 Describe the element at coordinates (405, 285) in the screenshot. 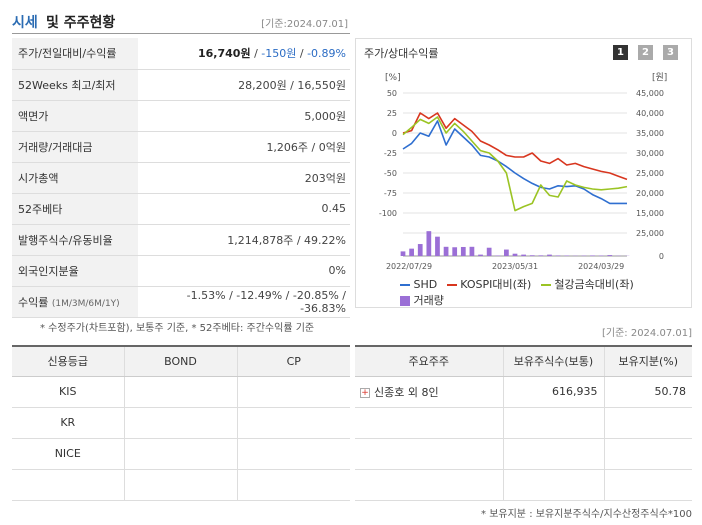

I see `legend-swatch-shd` at that location.